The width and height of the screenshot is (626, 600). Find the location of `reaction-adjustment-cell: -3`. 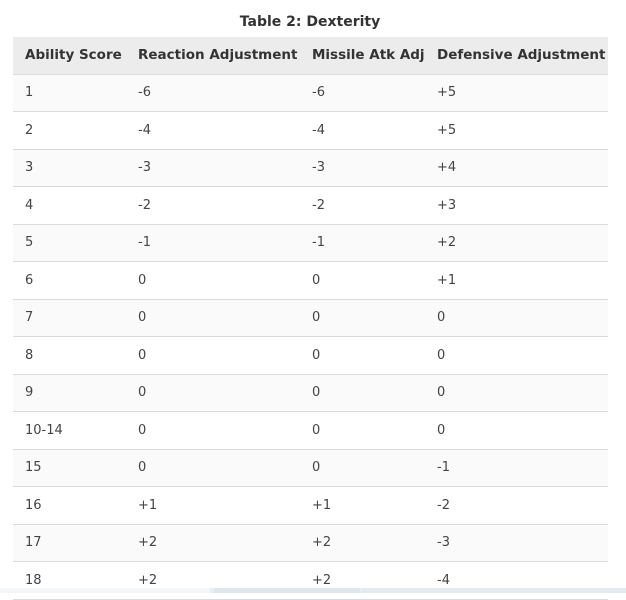

reaction-adjustment-cell: -3 is located at coordinates (213, 168).